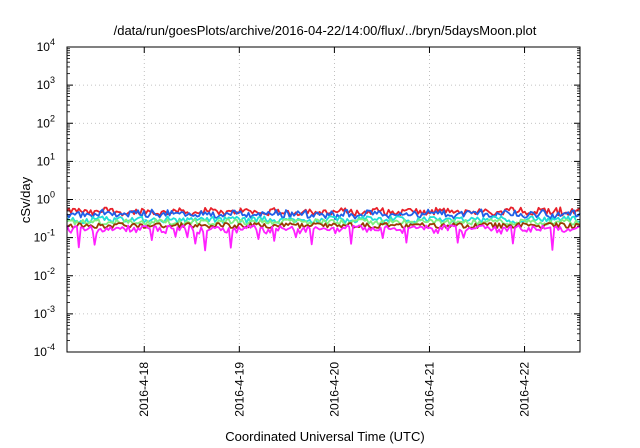 This screenshot has height=448, width=640. What do you see at coordinates (144, 389) in the screenshot?
I see `x-tick-label: 2016-4-18` at bounding box center [144, 389].